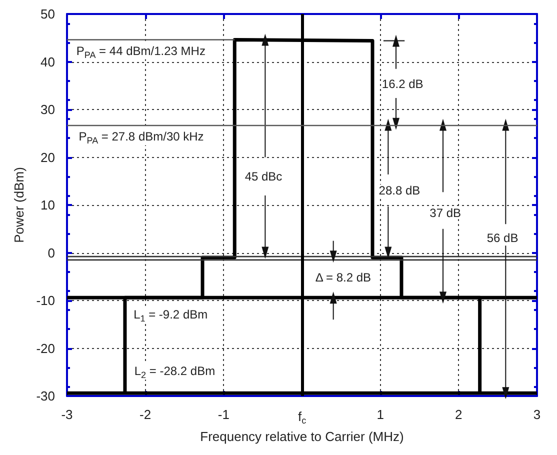 The width and height of the screenshot is (557, 455). Describe the element at coordinates (537, 414) in the screenshot. I see `x-tick-label: 3` at that location.